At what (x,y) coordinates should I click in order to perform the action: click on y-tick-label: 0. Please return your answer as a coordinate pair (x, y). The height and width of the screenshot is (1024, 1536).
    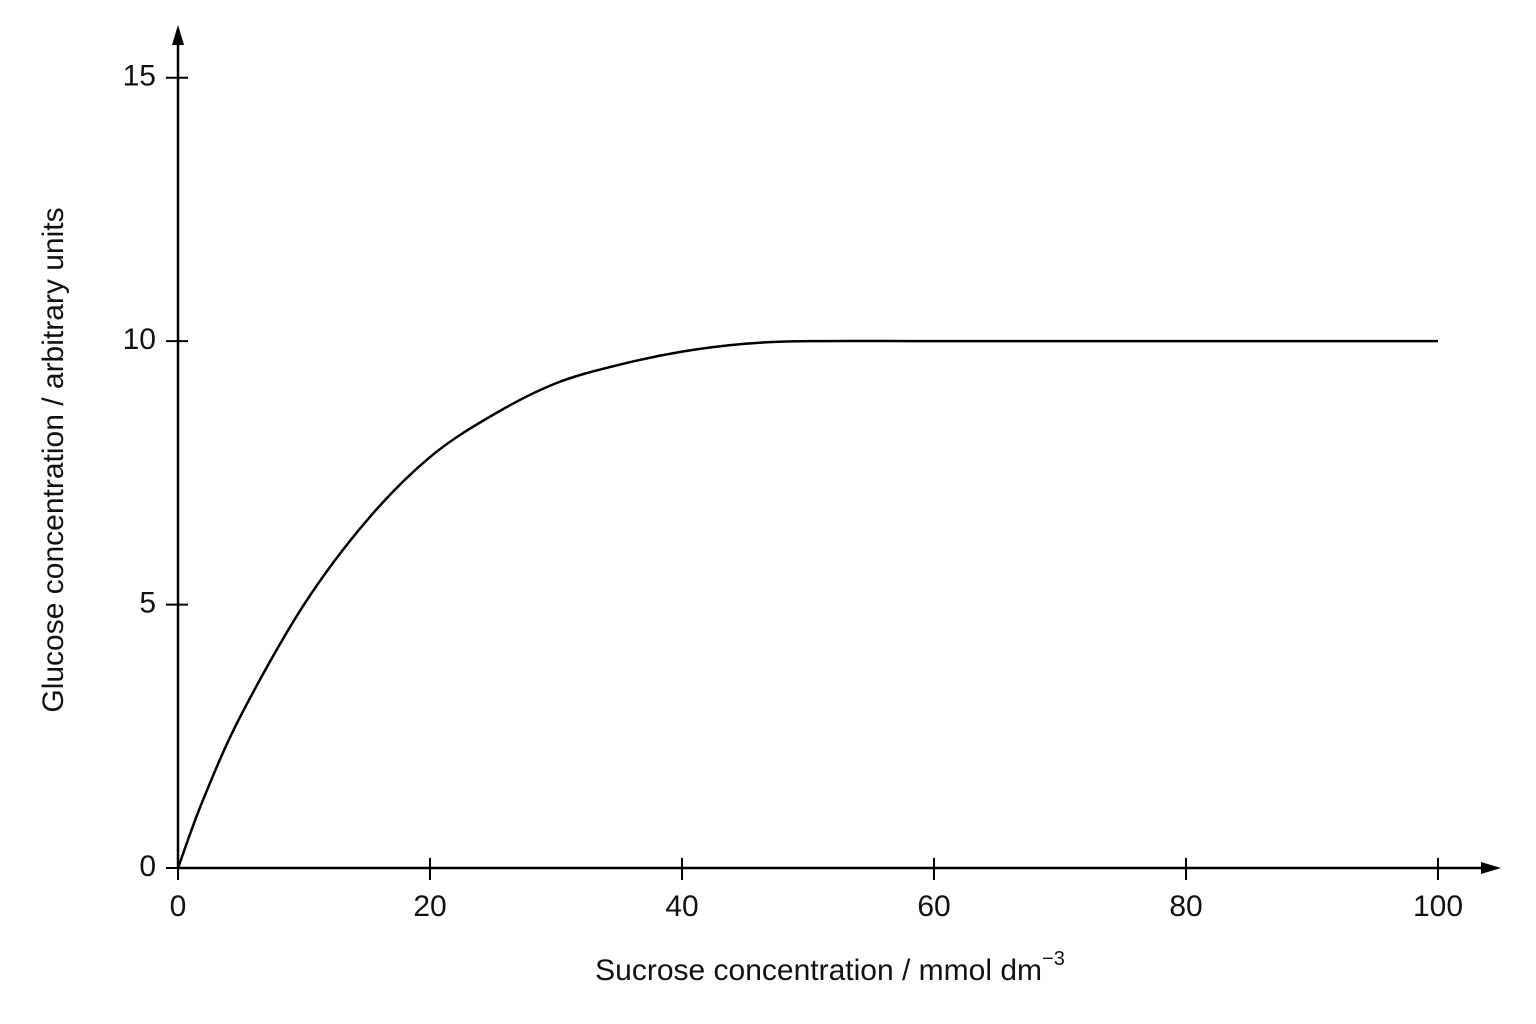
    Looking at the image, I should click on (147, 866).